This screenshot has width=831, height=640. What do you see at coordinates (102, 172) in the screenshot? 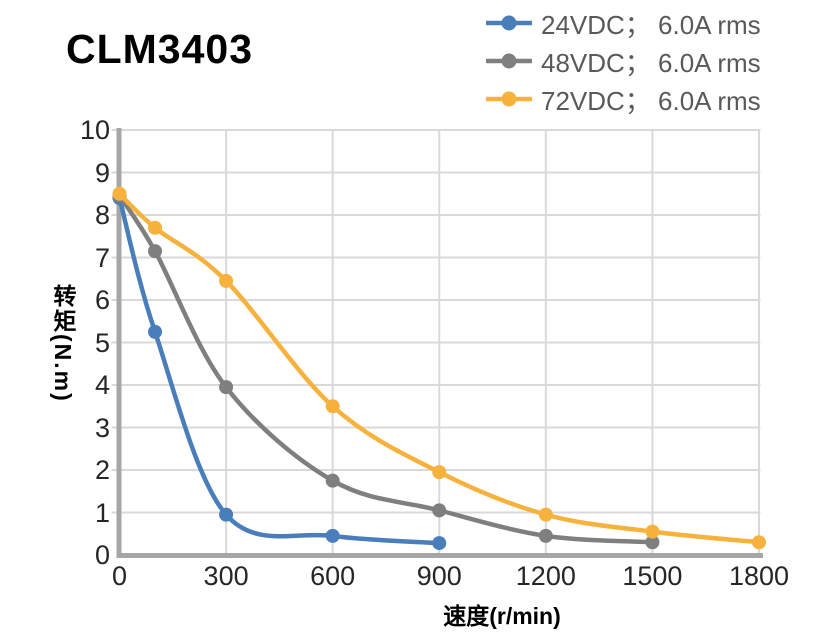
I see `y-tick-label: 9` at bounding box center [102, 172].